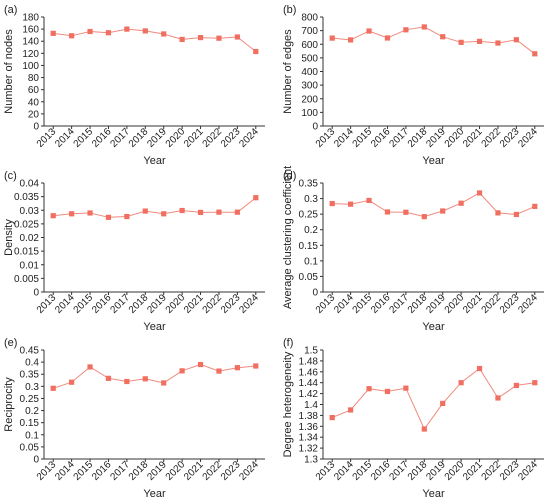 The height and width of the screenshot is (501, 550). What do you see at coordinates (309, 58) in the screenshot?
I see `y-tick-label: 500` at bounding box center [309, 58].